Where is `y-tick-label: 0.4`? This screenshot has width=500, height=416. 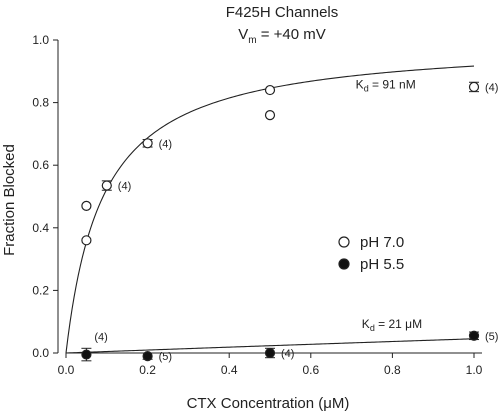 y-tick-label: 0.4 is located at coordinates (40, 228).